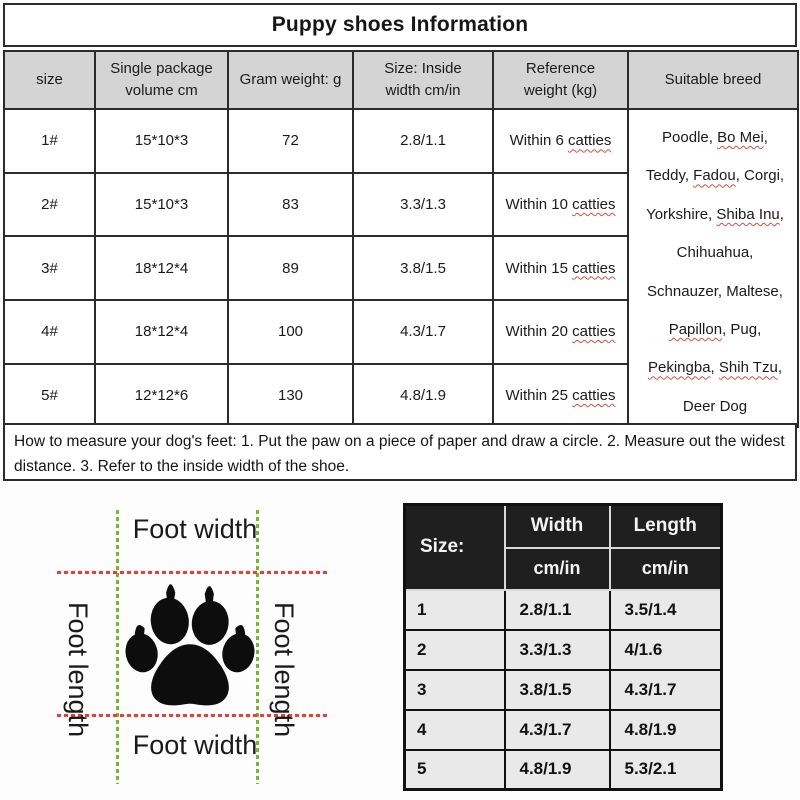 The image size is (800, 800). I want to click on col-header-reference-weight: Reference weight (kg), so click(560, 80).